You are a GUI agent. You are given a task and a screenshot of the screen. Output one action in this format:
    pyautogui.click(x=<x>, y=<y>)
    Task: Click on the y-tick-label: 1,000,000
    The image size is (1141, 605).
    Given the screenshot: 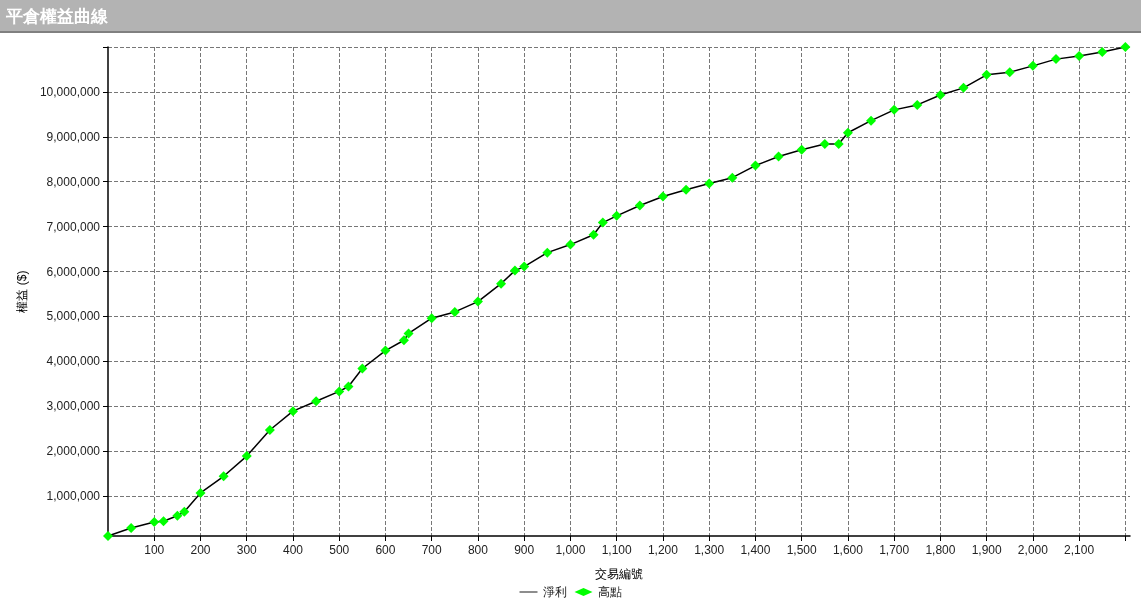 What is the action you would take?
    pyautogui.click(x=73, y=496)
    